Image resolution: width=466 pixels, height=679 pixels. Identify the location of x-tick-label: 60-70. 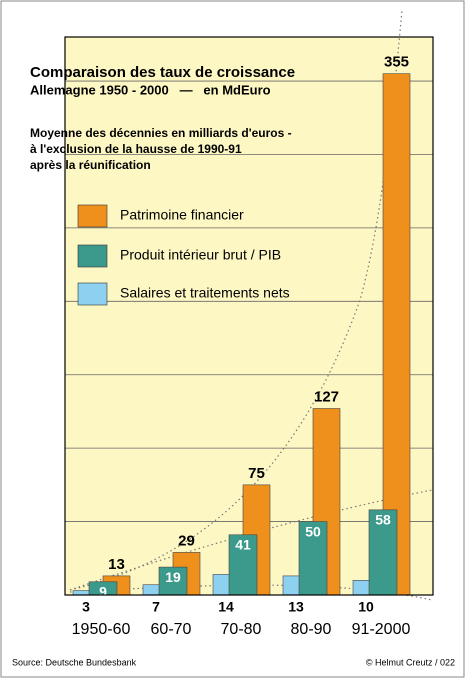
(171, 629).